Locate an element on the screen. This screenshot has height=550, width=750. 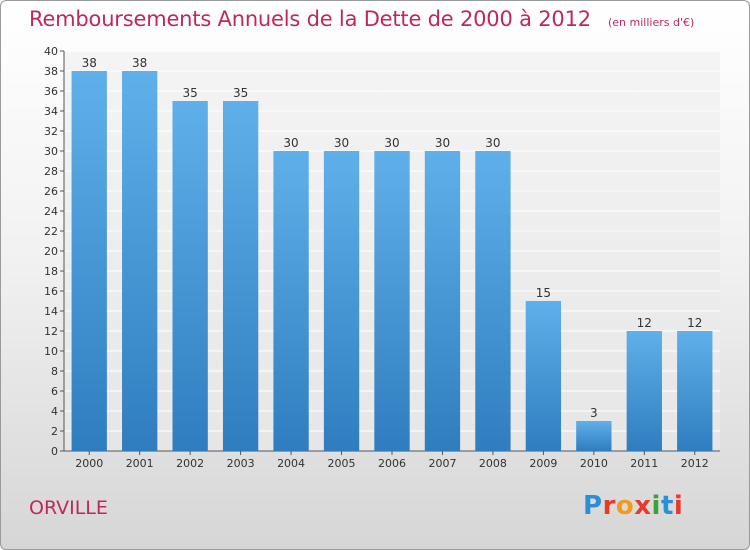
x-tick-label: 2012 is located at coordinates (695, 463).